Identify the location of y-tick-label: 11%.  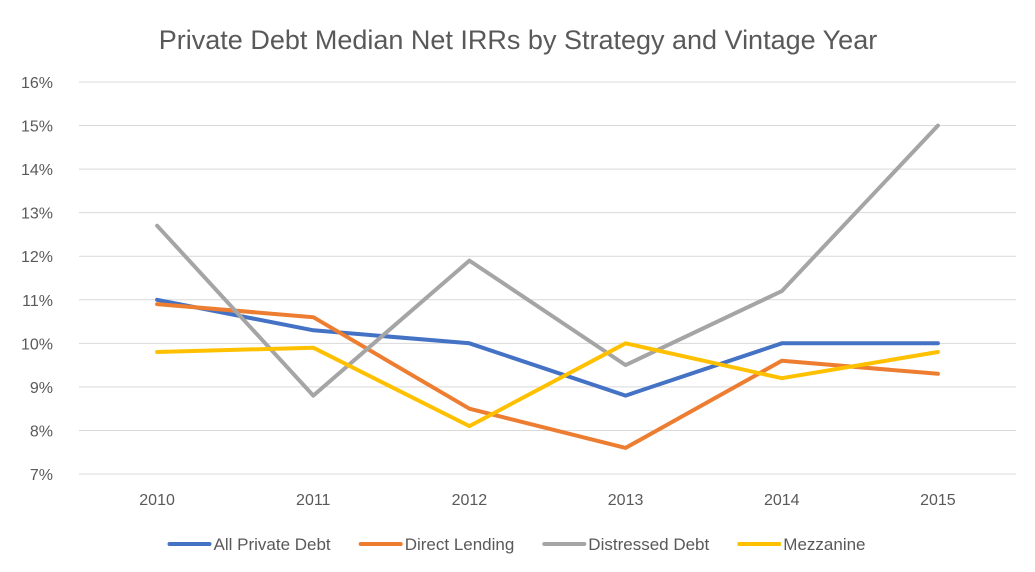
(37, 301).